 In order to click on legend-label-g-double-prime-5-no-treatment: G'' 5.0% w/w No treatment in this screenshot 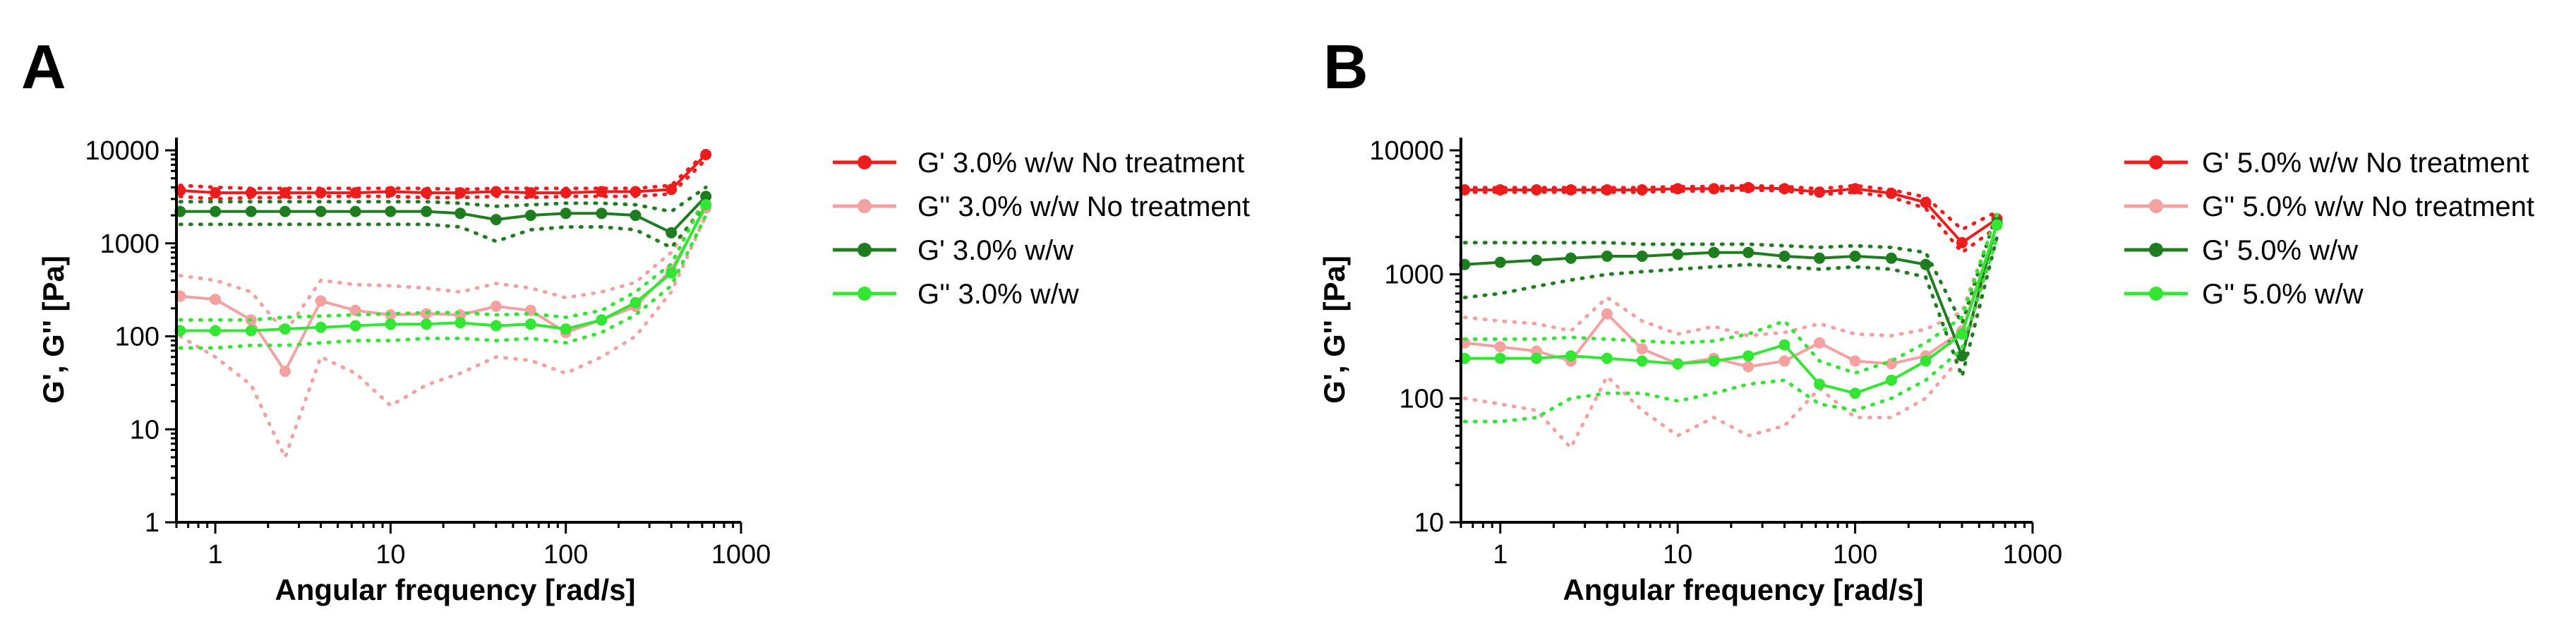, I will do `click(2368, 206)`.